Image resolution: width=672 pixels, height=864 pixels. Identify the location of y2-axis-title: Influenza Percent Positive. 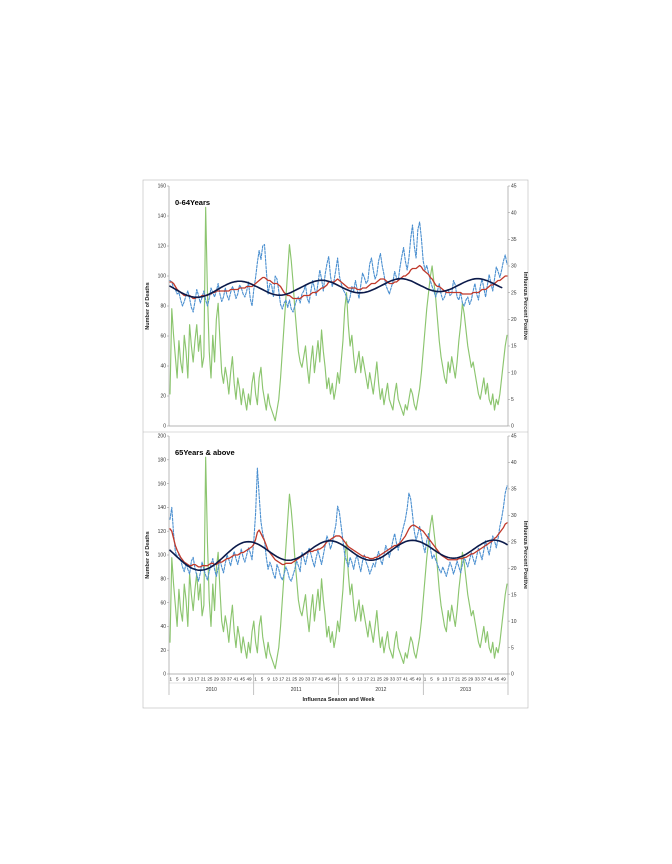
(525, 555).